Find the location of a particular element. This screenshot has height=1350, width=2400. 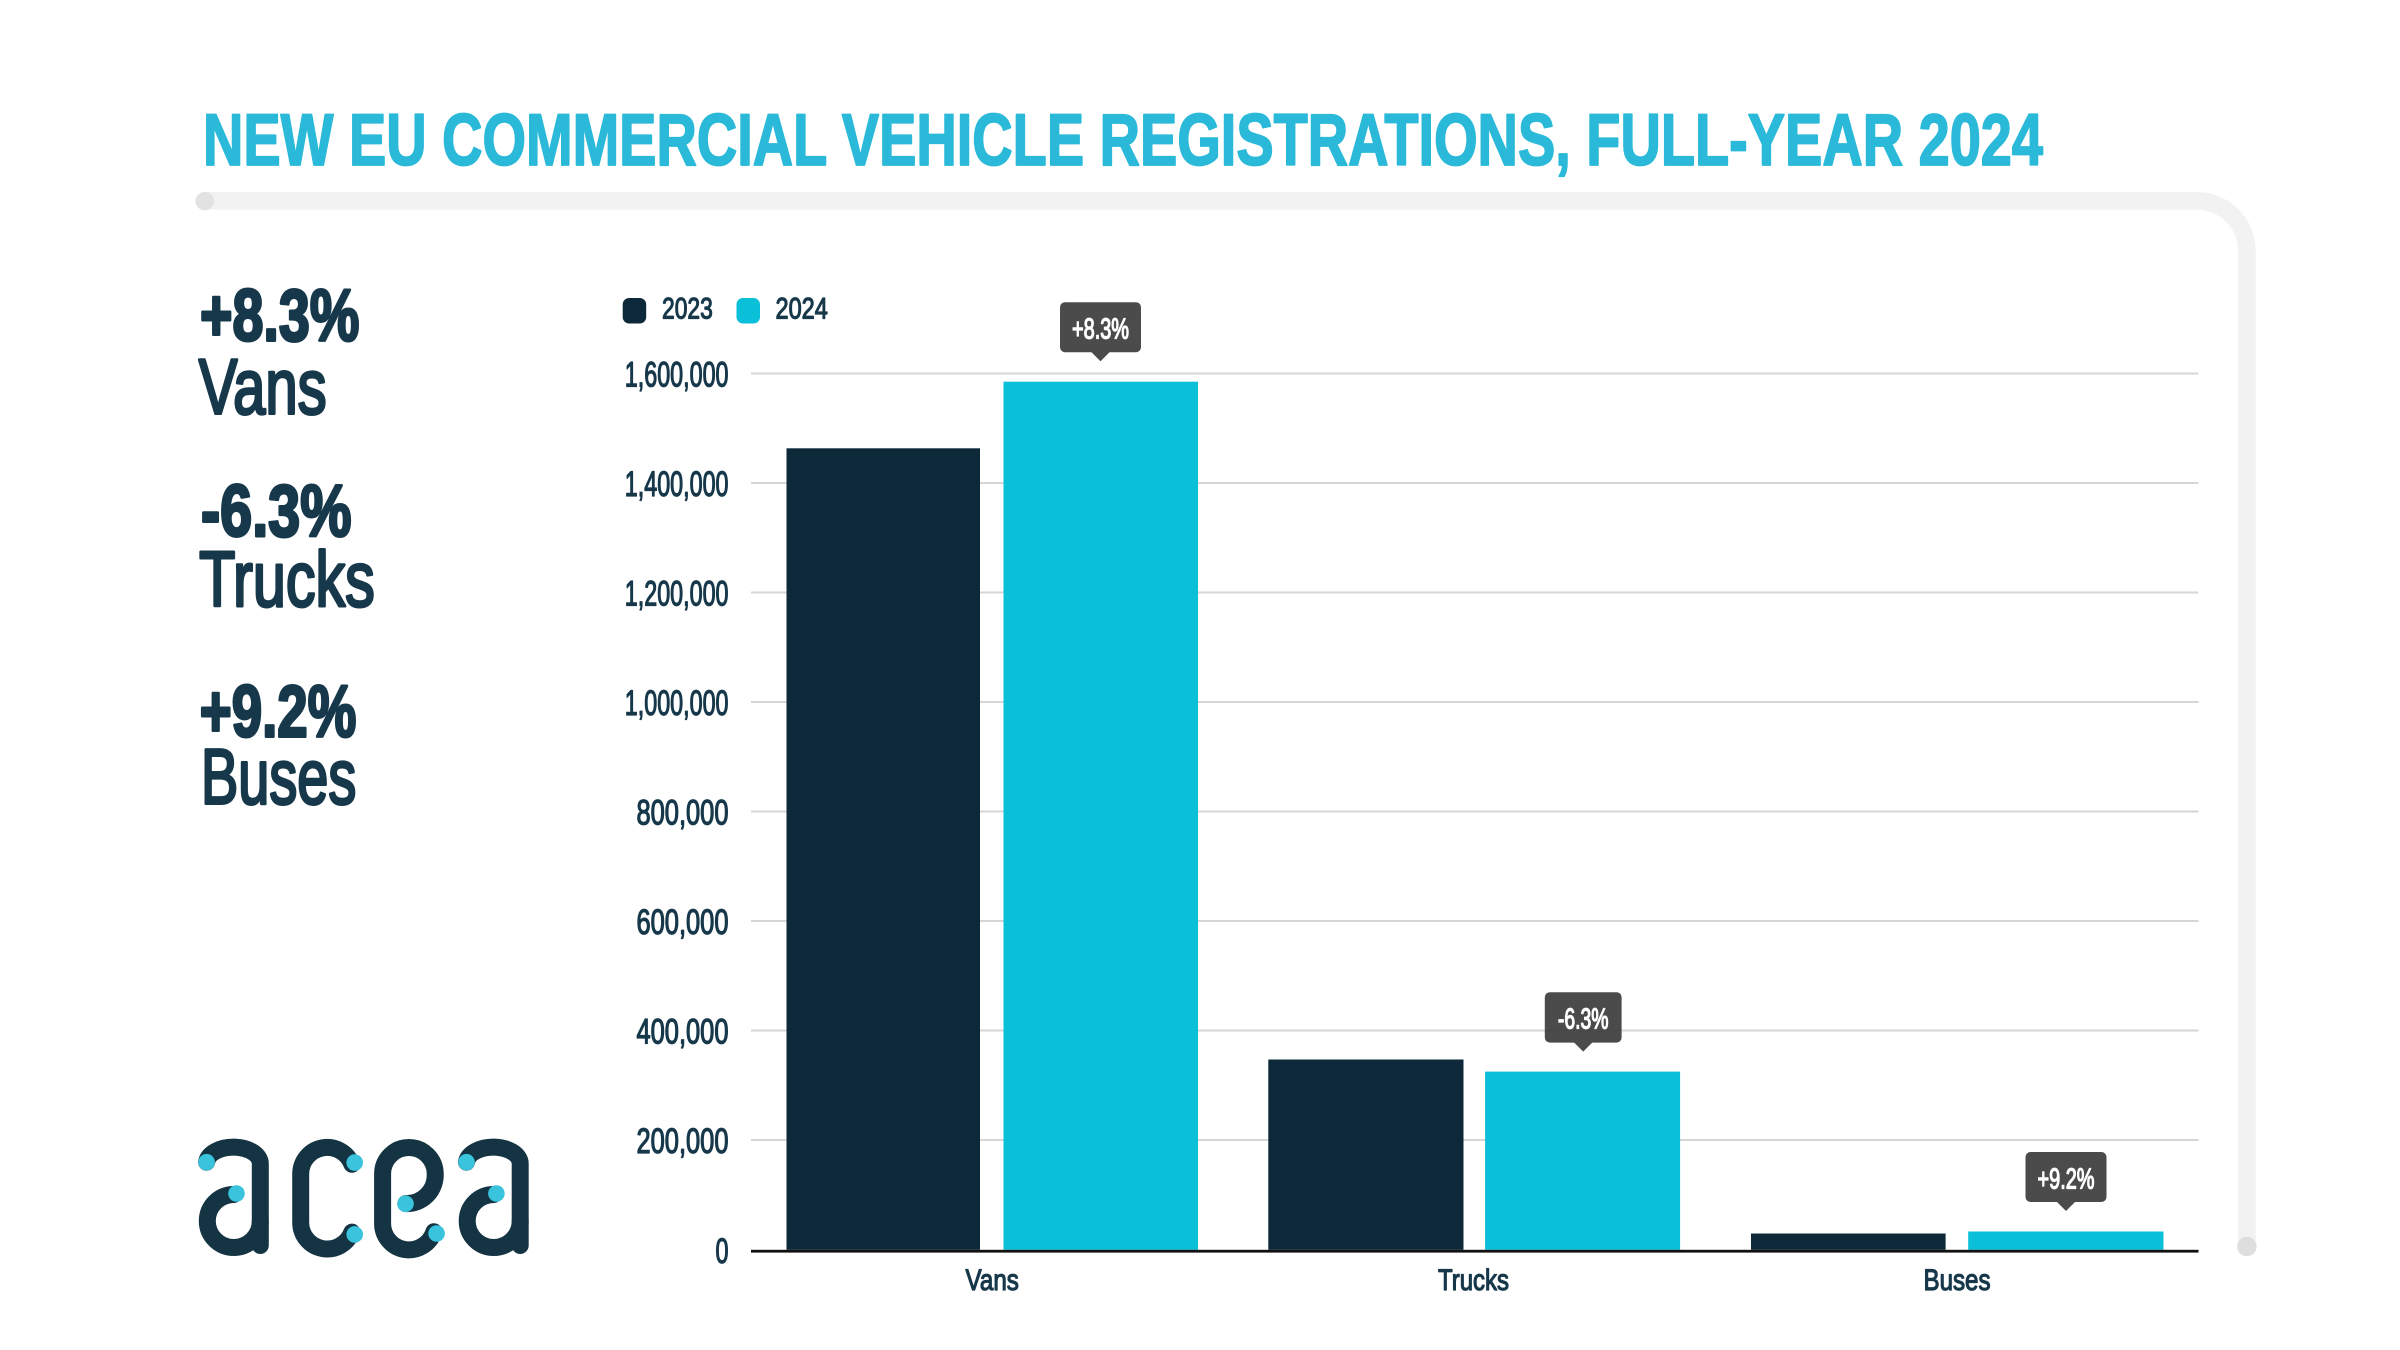

svg-text: 1,000,000 is located at coordinates (677, 703).